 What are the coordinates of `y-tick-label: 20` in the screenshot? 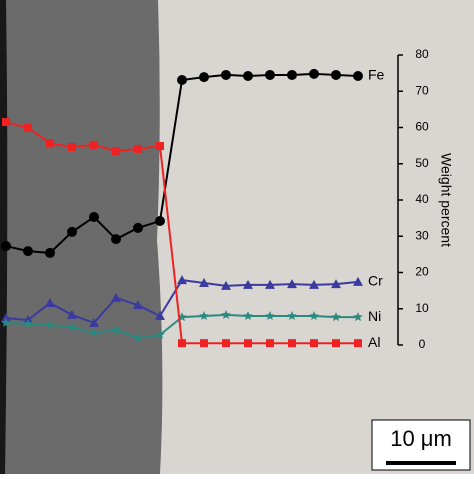 It's located at (422, 272).